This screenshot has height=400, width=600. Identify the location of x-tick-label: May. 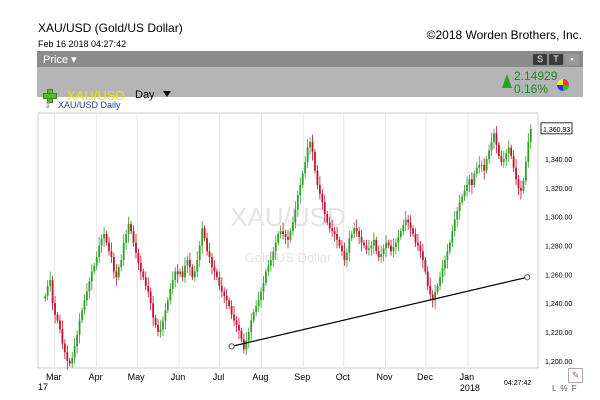
(137, 377).